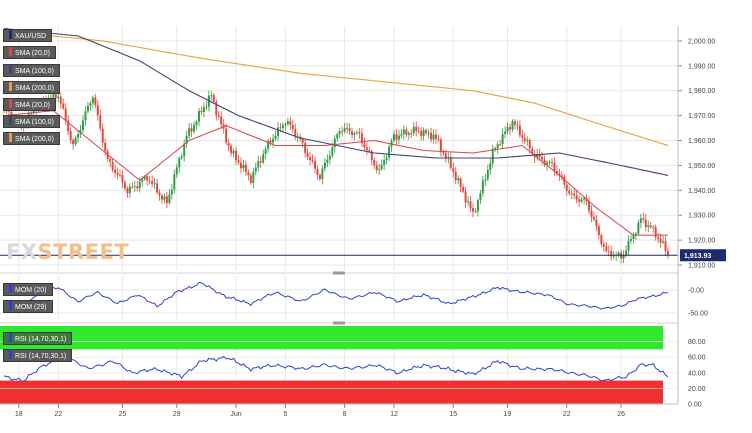  What do you see at coordinates (38, 355) in the screenshot?
I see `legend-rsi-b: RSI (14,70,30,1)` at bounding box center [38, 355].